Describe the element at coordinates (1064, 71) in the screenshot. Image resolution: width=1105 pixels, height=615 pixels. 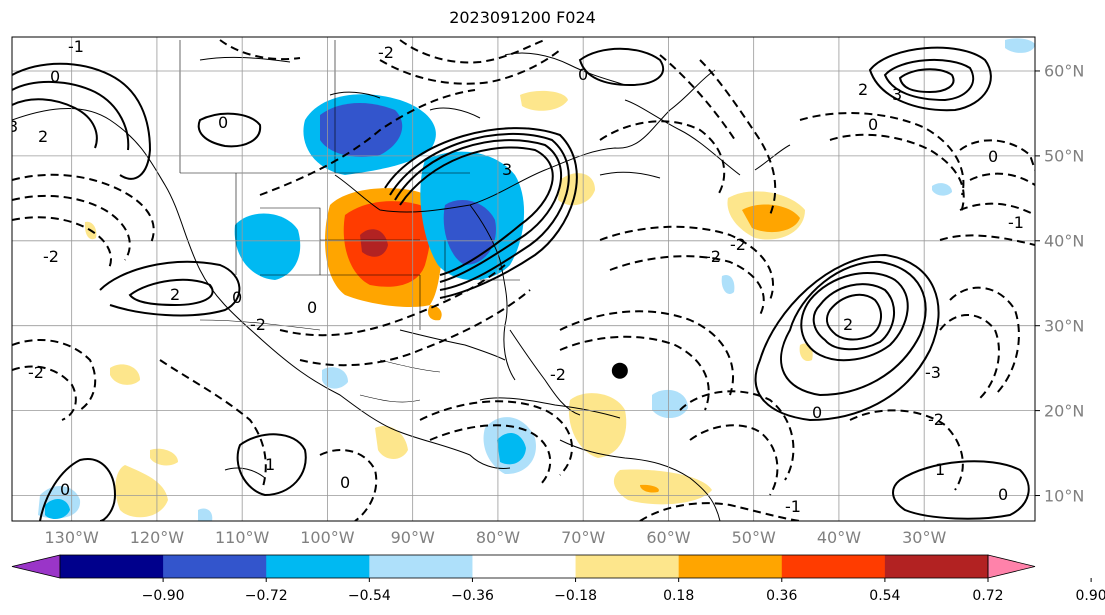
I see `lat-label: 60°N` at that location.